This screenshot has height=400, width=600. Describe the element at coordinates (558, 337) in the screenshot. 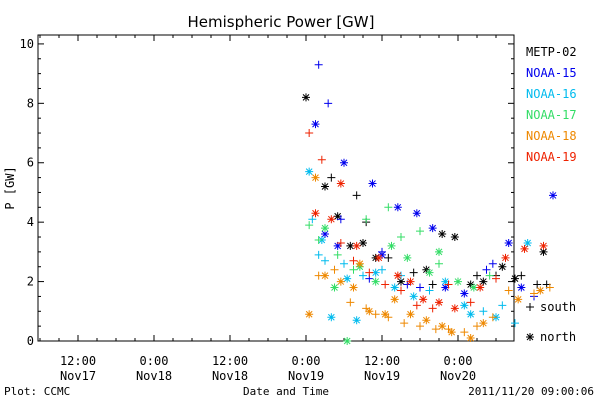

I see `marker-legend-label: north` at that location.